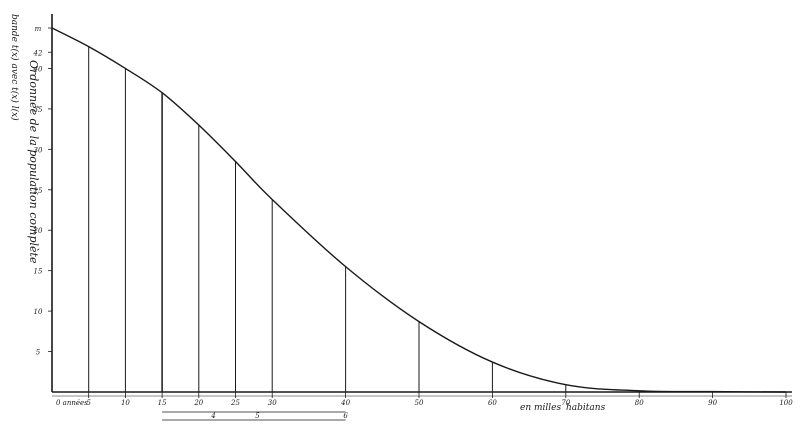 This screenshot has height=426, width=800. What do you see at coordinates (14, 67) in the screenshot?
I see `y-axis-subtitle: bande t(x) avec t(x) l(x)` at bounding box center [14, 67].